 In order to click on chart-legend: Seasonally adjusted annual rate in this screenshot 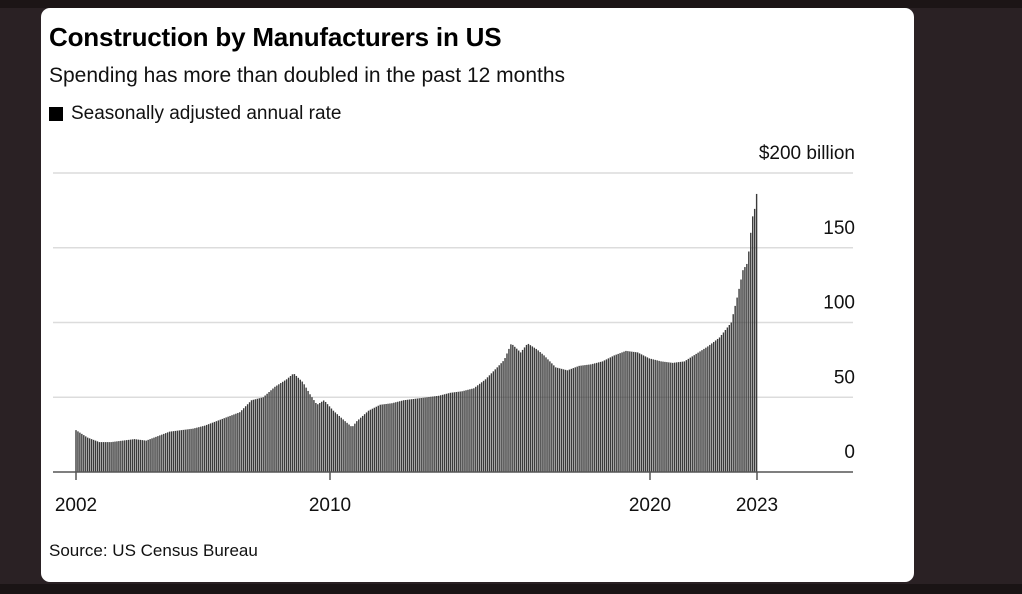, I will do `click(195, 114)`.